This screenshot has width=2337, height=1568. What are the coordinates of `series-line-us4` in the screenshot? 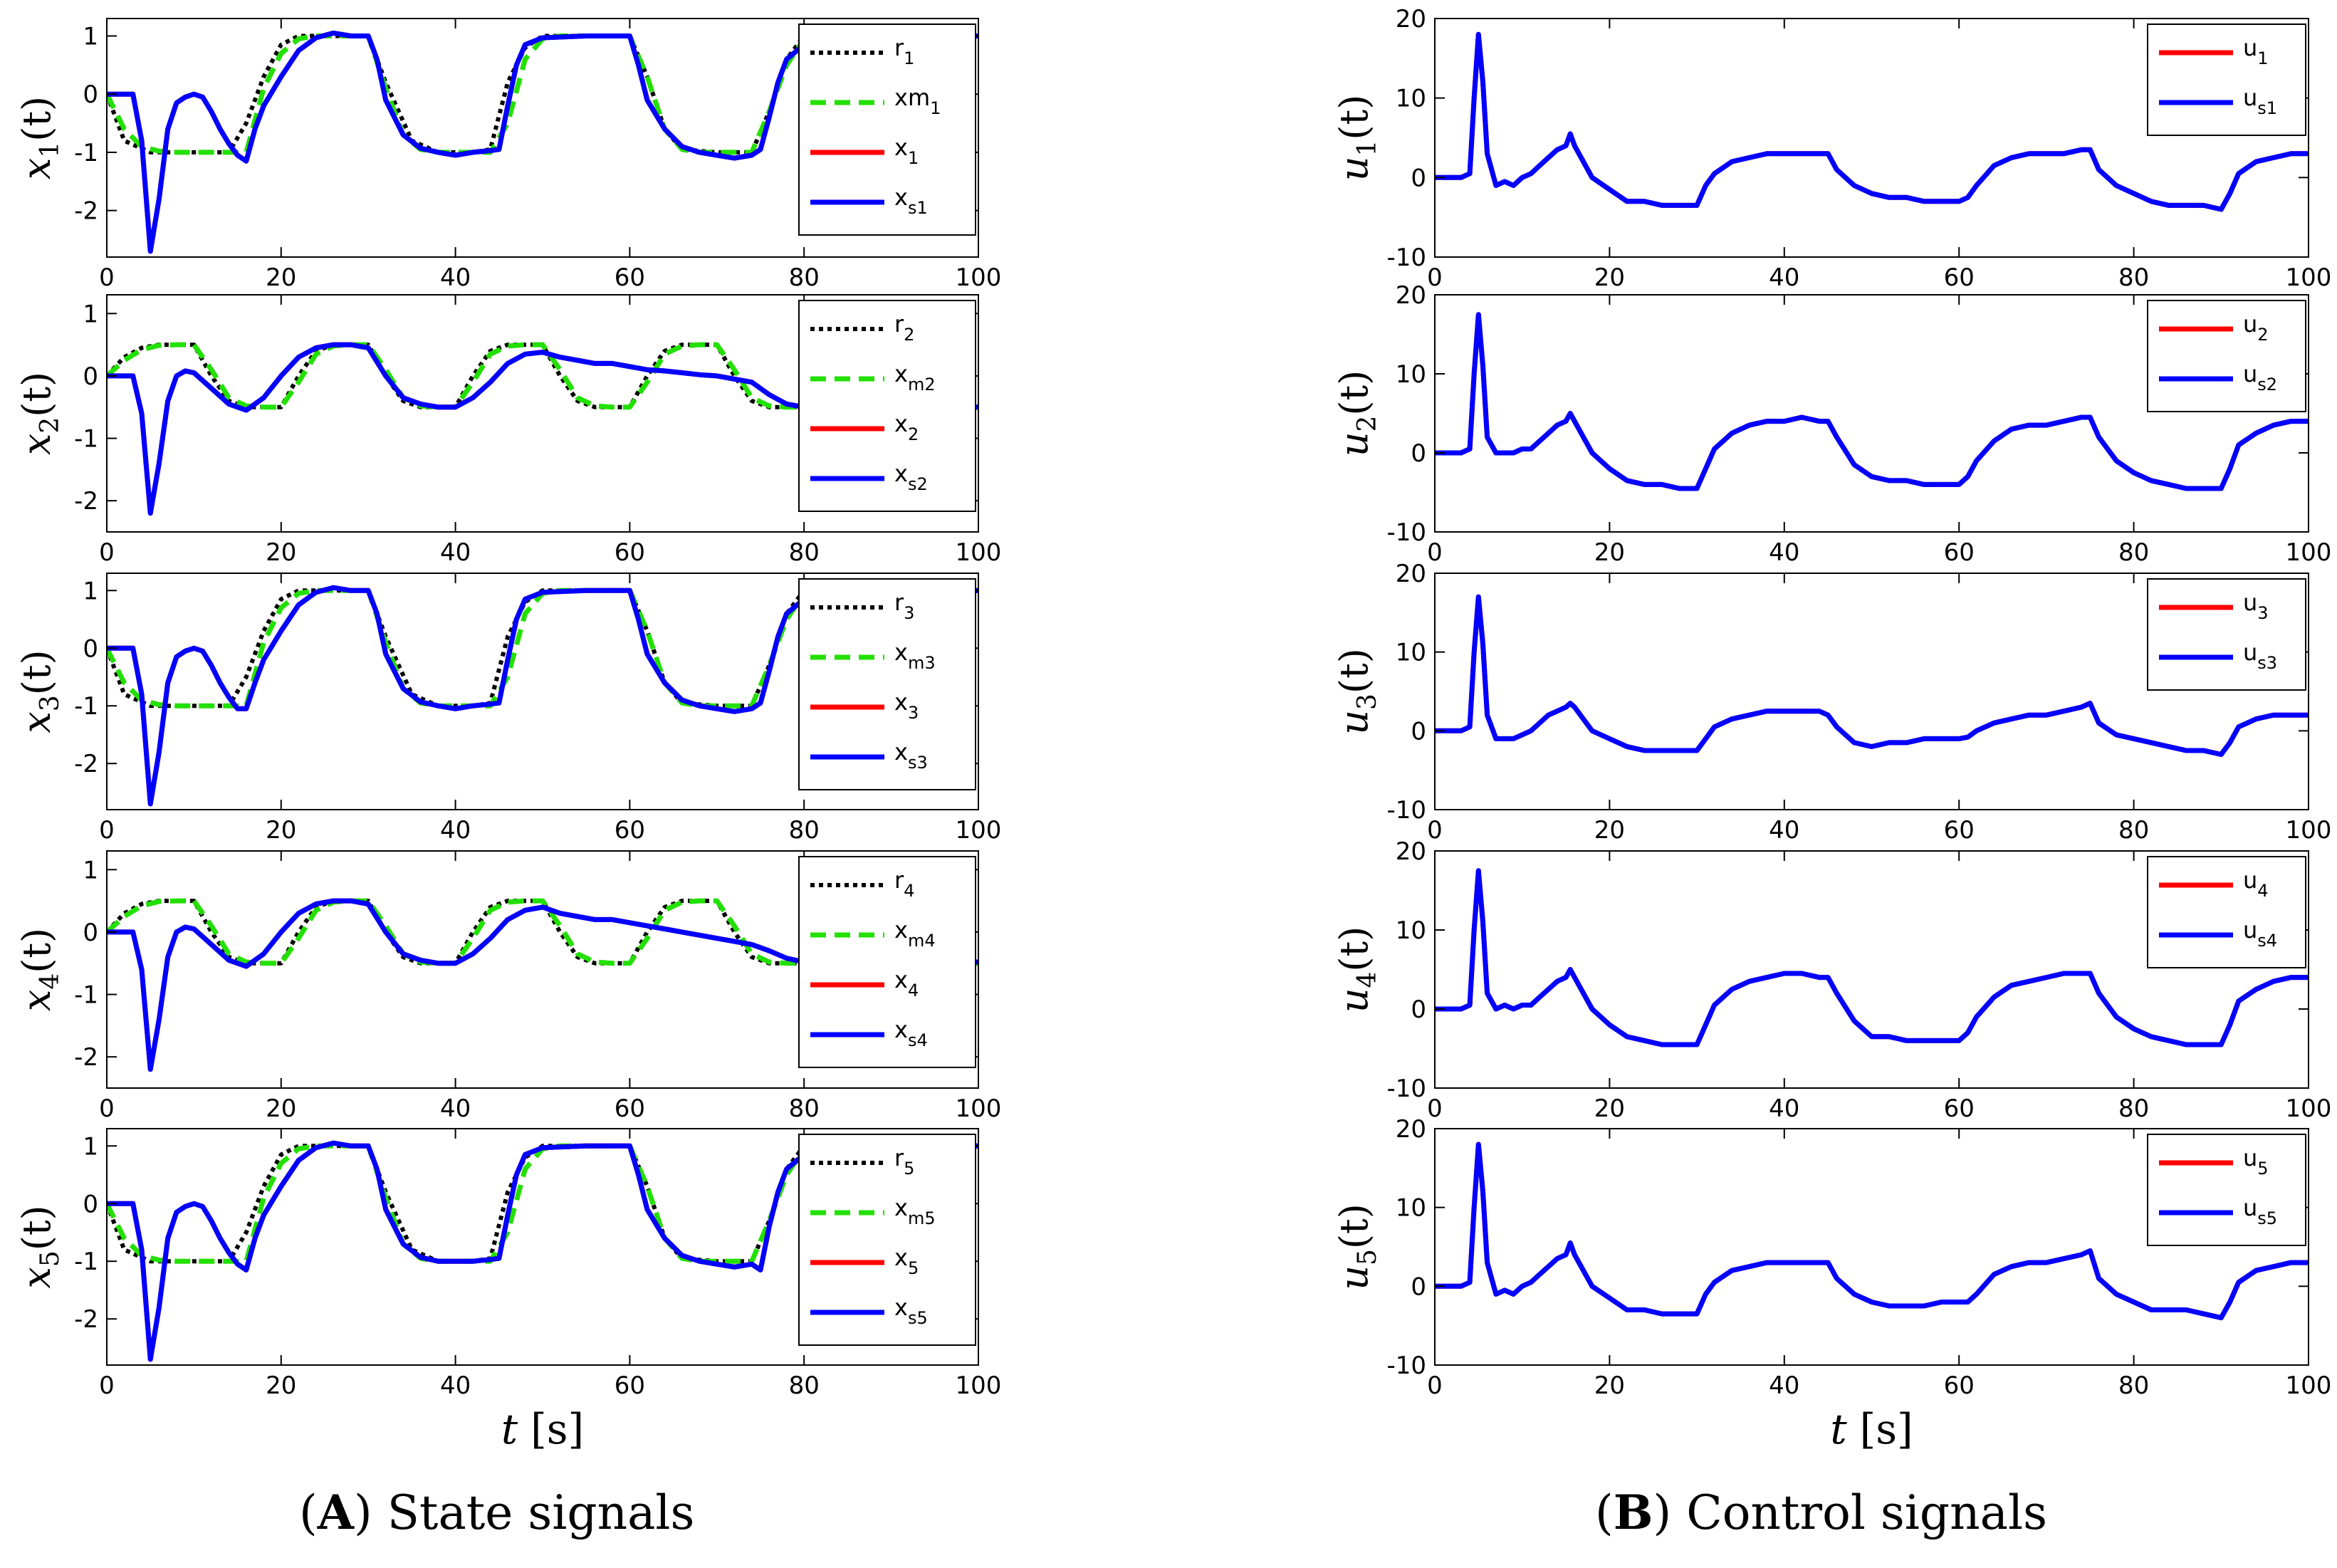 It's located at (1872, 957).